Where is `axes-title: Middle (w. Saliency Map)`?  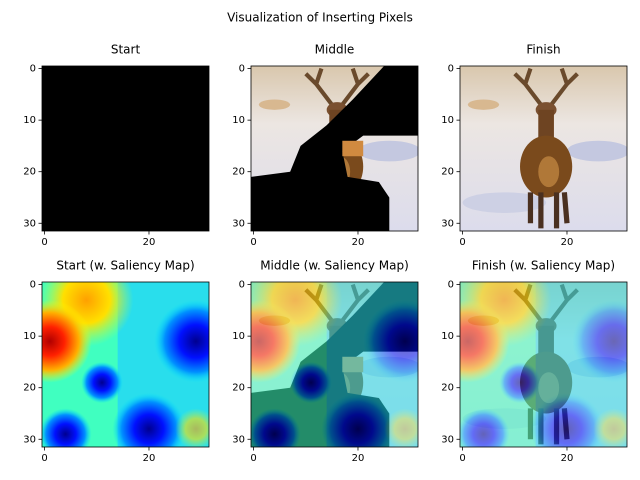 axes-title: Middle (w. Saliency Map) is located at coordinates (334, 266).